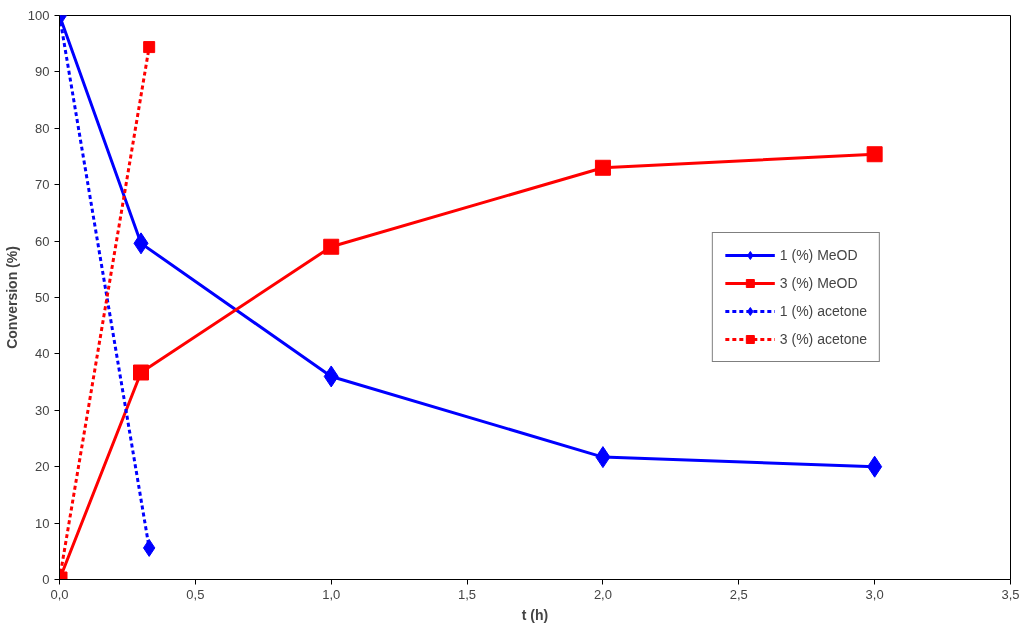 Image resolution: width=1032 pixels, height=630 pixels. I want to click on y-tick-label: 10, so click(42, 523).